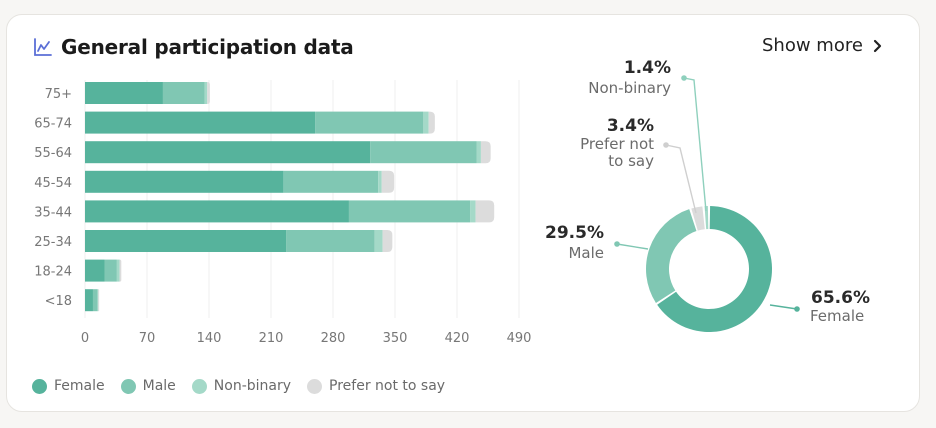 Image resolution: width=936 pixels, height=428 pixels. I want to click on bar-under-18-female, so click(89, 300).